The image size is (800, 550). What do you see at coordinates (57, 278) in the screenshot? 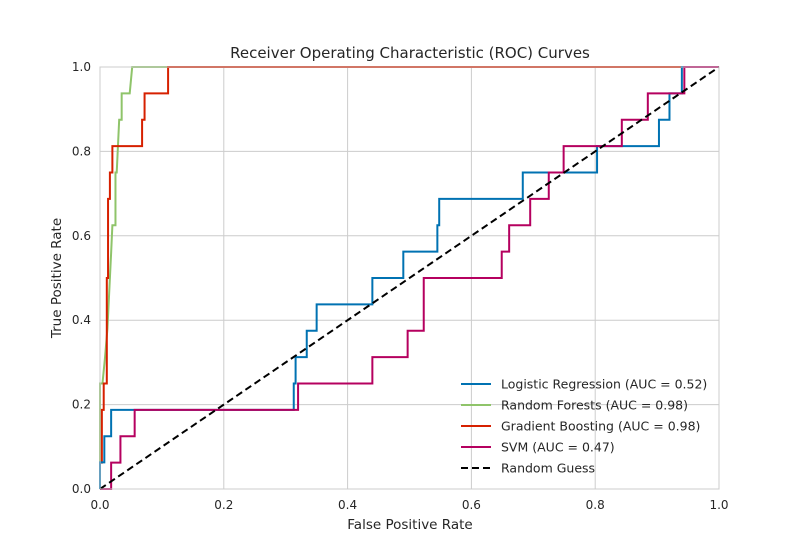
I see `y-axis-label: True Positive Rate` at bounding box center [57, 278].